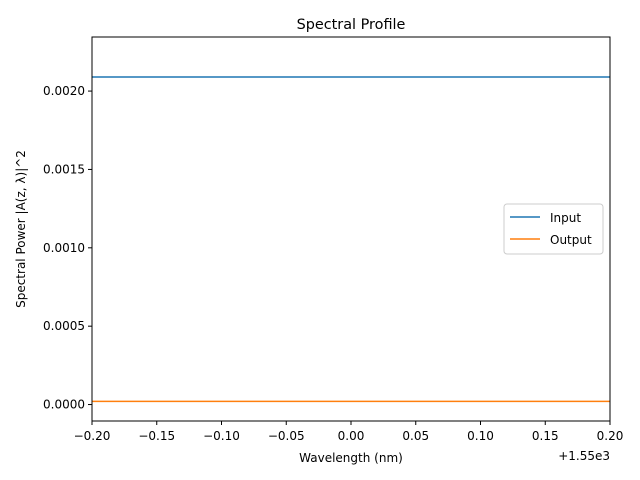  Describe the element at coordinates (64, 405) in the screenshot. I see `y-tick-label: 0.0000` at that location.